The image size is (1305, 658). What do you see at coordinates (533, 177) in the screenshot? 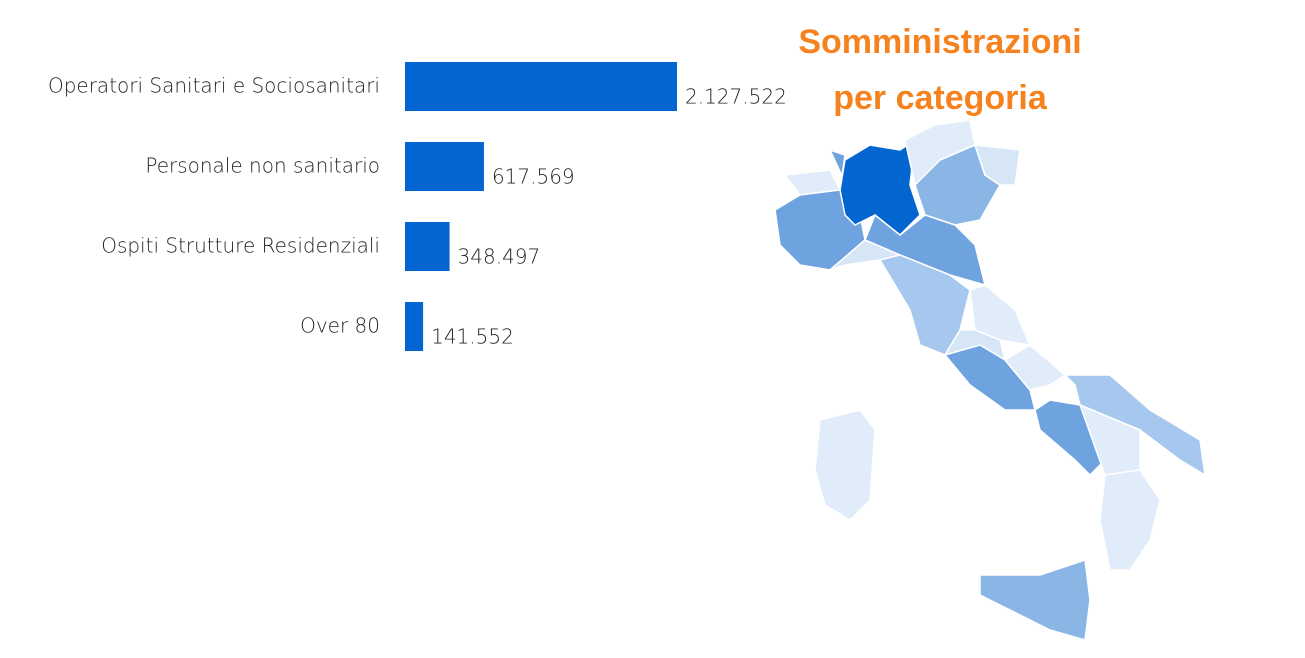
I see `value-label: 617.569` at bounding box center [533, 177].